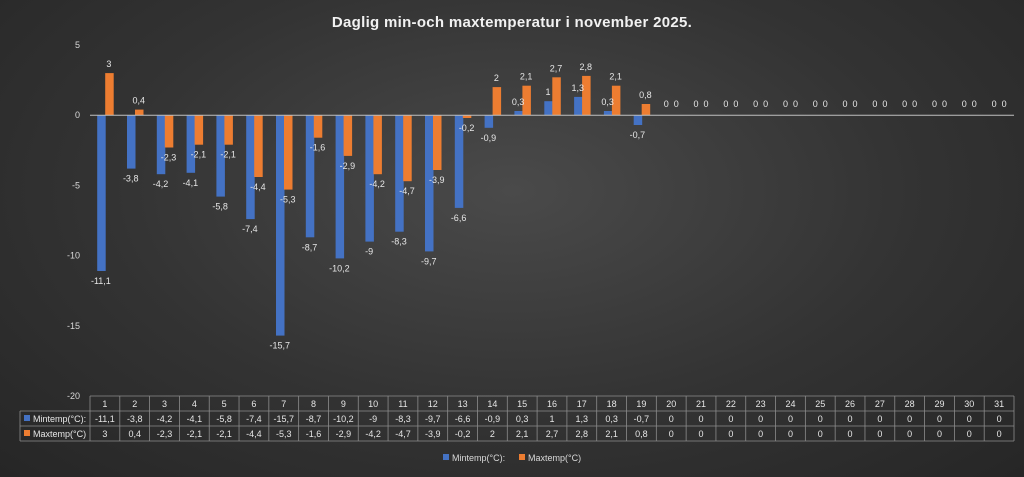 The image size is (1024, 477). Describe the element at coordinates (496, 78) in the screenshot. I see `max-data-label: 2` at that location.